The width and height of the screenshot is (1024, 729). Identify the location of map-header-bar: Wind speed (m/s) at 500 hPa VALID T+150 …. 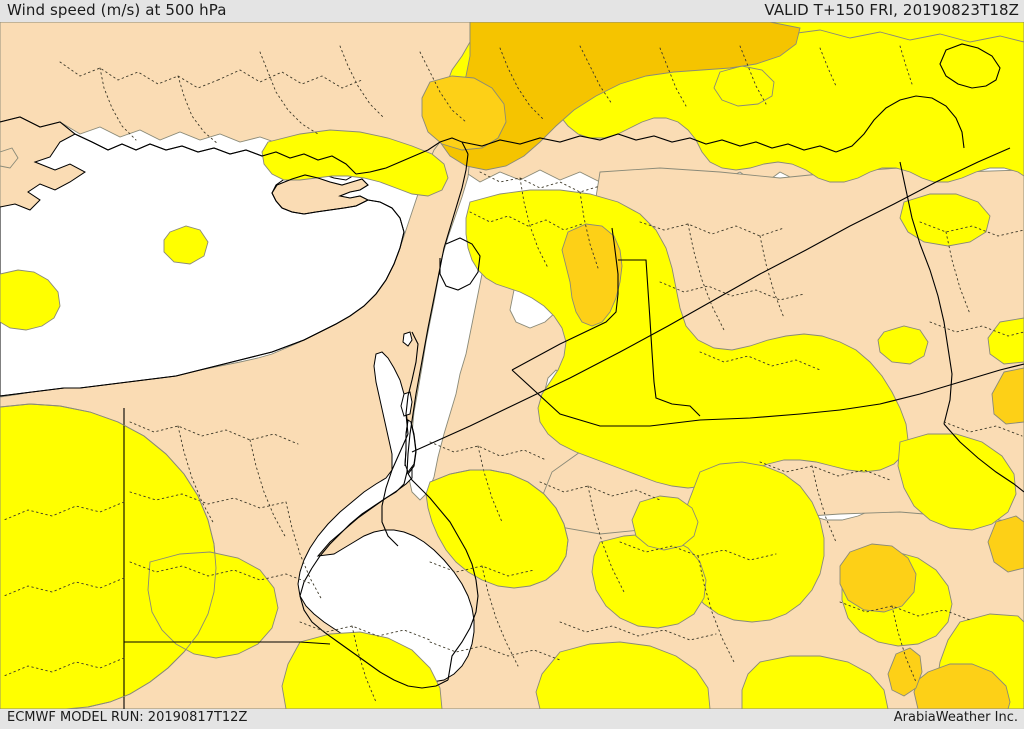
(512, 11).